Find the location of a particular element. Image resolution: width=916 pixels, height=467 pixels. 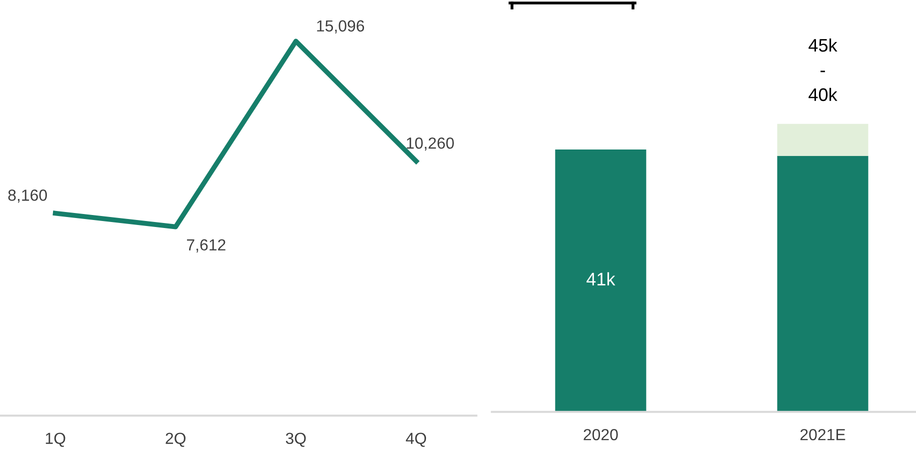

x-tick-label: 2020 is located at coordinates (601, 434).